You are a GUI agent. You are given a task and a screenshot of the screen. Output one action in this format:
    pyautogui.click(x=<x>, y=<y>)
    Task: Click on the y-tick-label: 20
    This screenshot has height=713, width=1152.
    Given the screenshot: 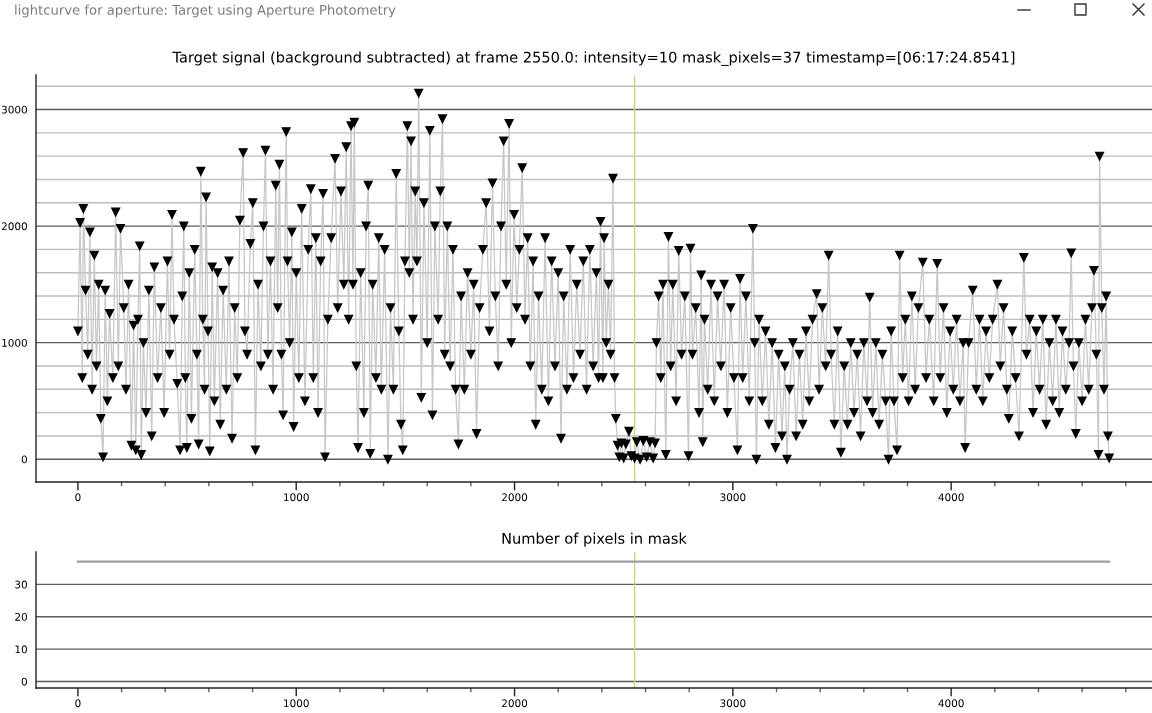 What is the action you would take?
    pyautogui.click(x=21, y=616)
    